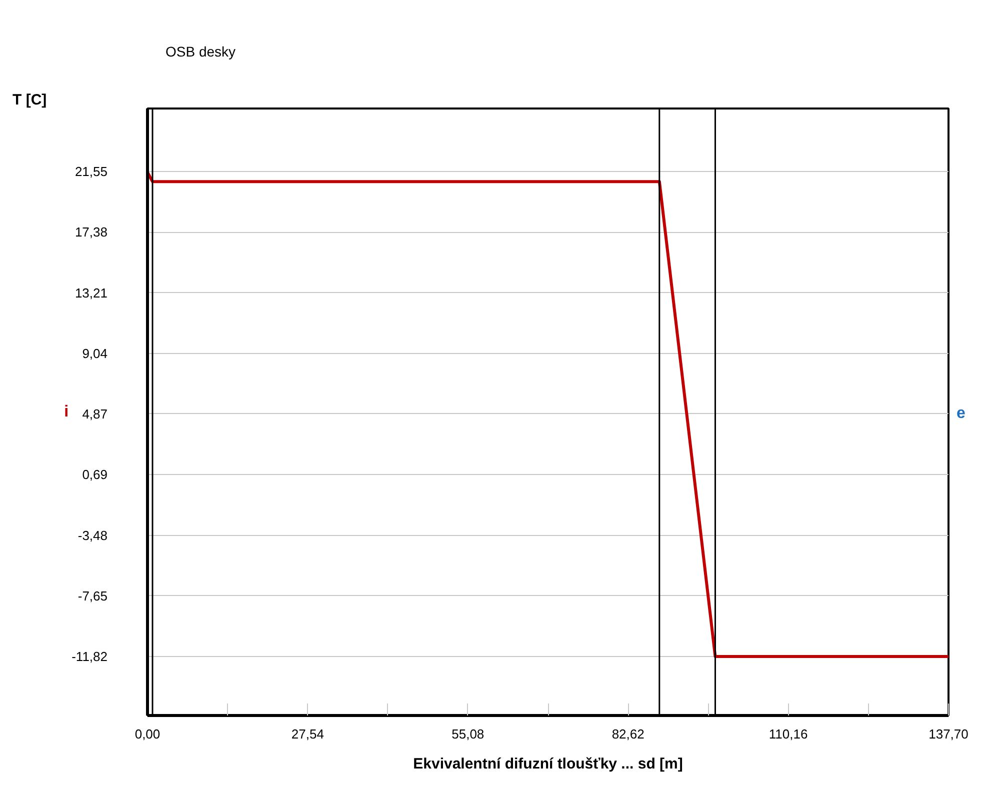 The height and width of the screenshot is (787, 981). Describe the element at coordinates (628, 734) in the screenshot. I see `x-tick-label: 82,62` at that location.